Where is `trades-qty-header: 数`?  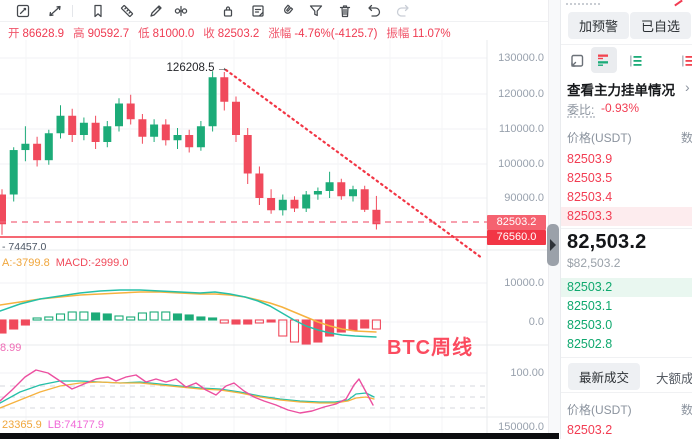 trades-qty-header: 数 is located at coordinates (686, 410).